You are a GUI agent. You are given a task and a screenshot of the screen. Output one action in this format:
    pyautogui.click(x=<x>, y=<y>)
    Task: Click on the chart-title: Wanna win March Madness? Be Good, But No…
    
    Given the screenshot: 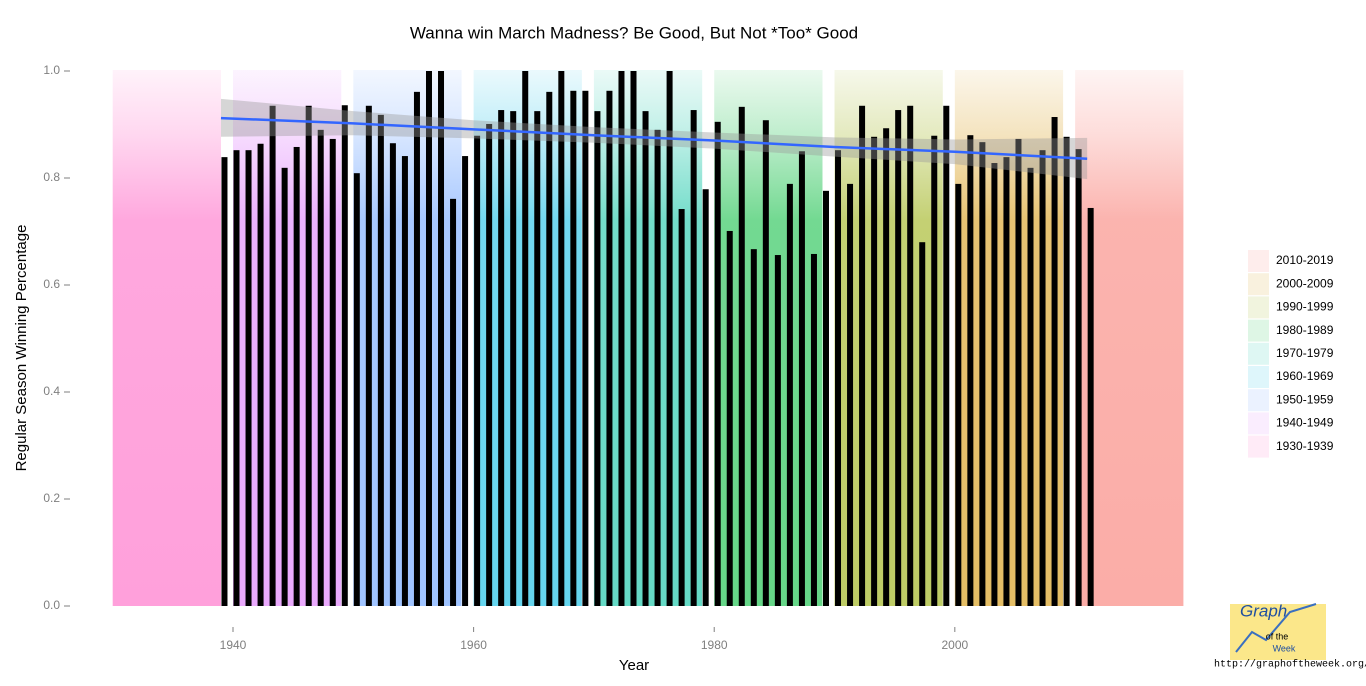 What is the action you would take?
    pyautogui.click(x=634, y=32)
    